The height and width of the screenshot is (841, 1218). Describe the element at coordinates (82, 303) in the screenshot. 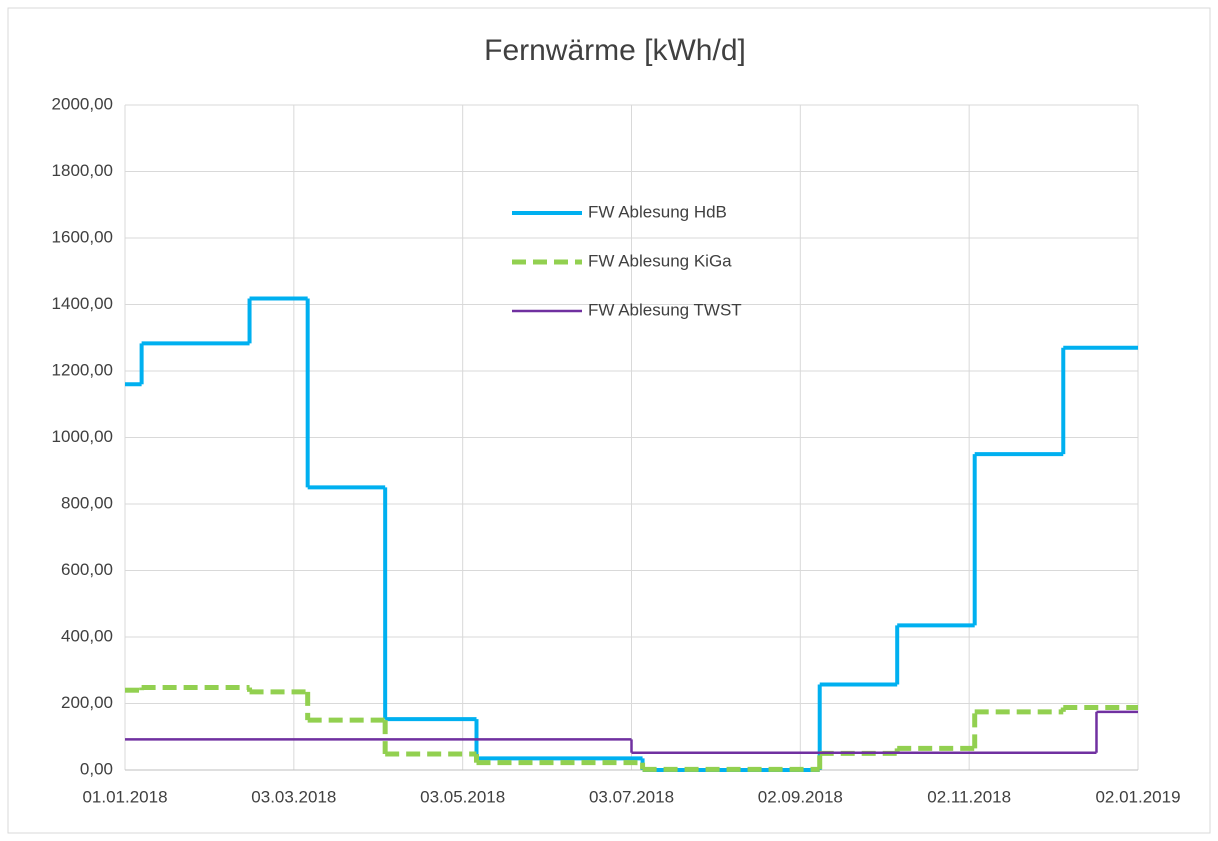

I see `y-tick-label: 1400,00` at that location.